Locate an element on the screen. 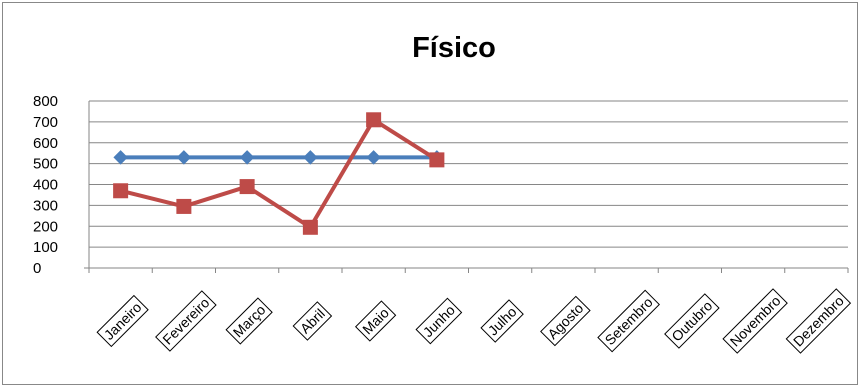 Image resolution: width=863 pixels, height=390 pixels. x-tick-label-group: Março is located at coordinates (249, 321).